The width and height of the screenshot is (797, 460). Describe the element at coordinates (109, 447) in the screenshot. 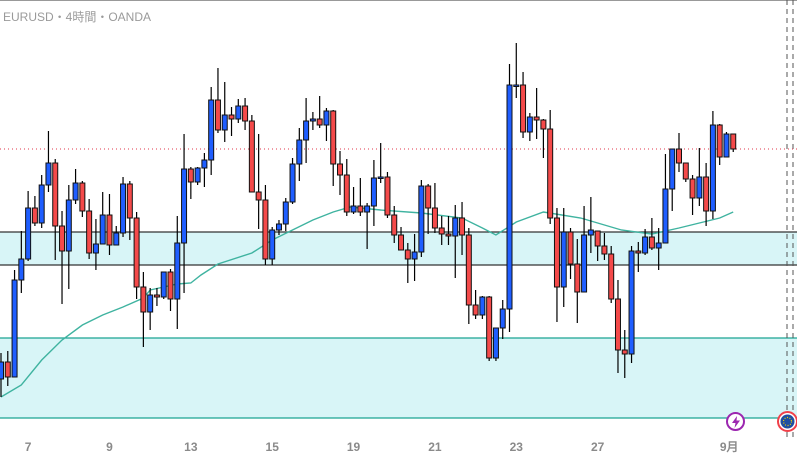

I see `x-axis-label: 9` at that location.